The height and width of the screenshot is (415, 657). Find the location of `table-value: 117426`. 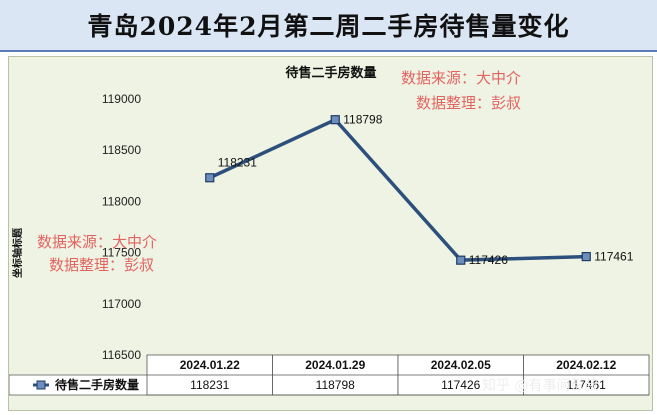

table-value: 117426 is located at coordinates (460, 385).